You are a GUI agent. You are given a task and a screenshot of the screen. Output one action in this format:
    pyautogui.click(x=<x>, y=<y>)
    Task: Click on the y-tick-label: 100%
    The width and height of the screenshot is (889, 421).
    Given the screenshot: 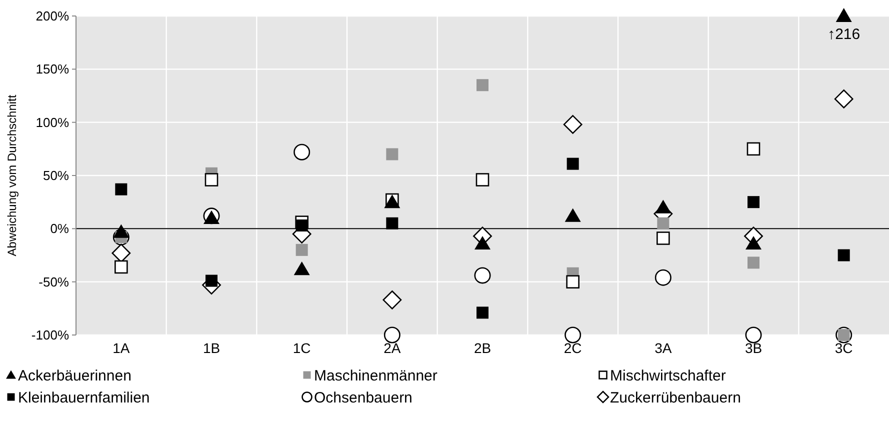 What is the action you would take?
    pyautogui.click(x=53, y=122)
    